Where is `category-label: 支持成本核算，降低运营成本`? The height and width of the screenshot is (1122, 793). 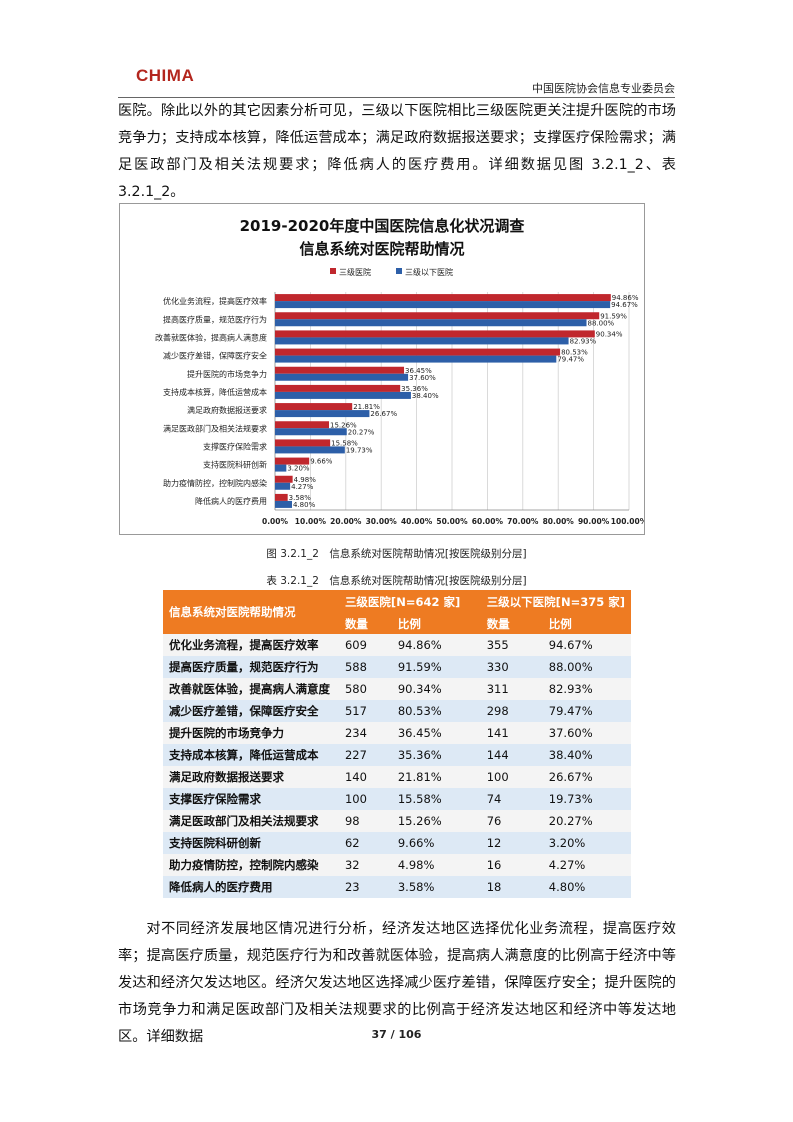
category-label: 支持成本核算，降低运营成本 is located at coordinates (215, 392).